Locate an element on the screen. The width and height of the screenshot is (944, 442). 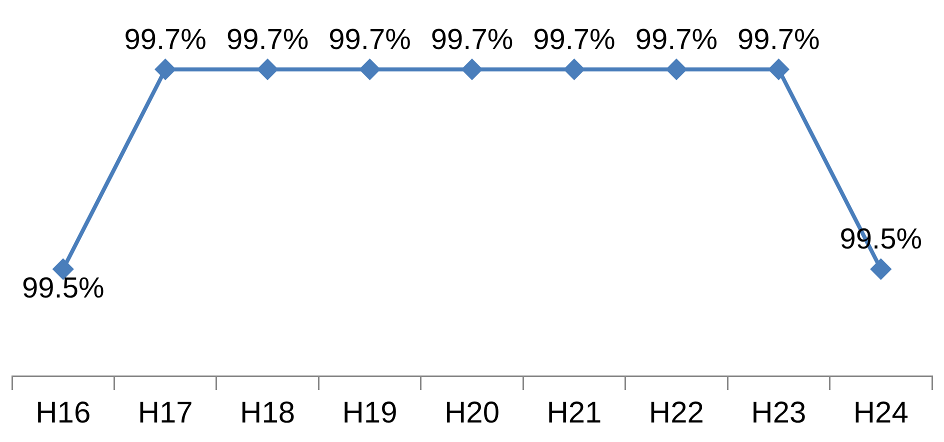
x-tick-label: H23 is located at coordinates (778, 413).